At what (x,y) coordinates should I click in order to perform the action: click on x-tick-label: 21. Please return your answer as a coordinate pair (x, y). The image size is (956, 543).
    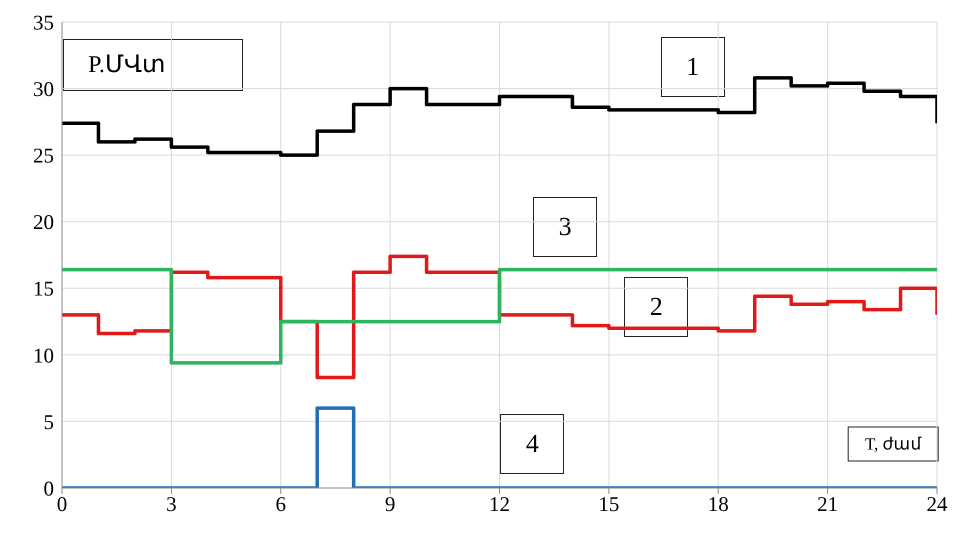
    Looking at the image, I should click on (827, 504).